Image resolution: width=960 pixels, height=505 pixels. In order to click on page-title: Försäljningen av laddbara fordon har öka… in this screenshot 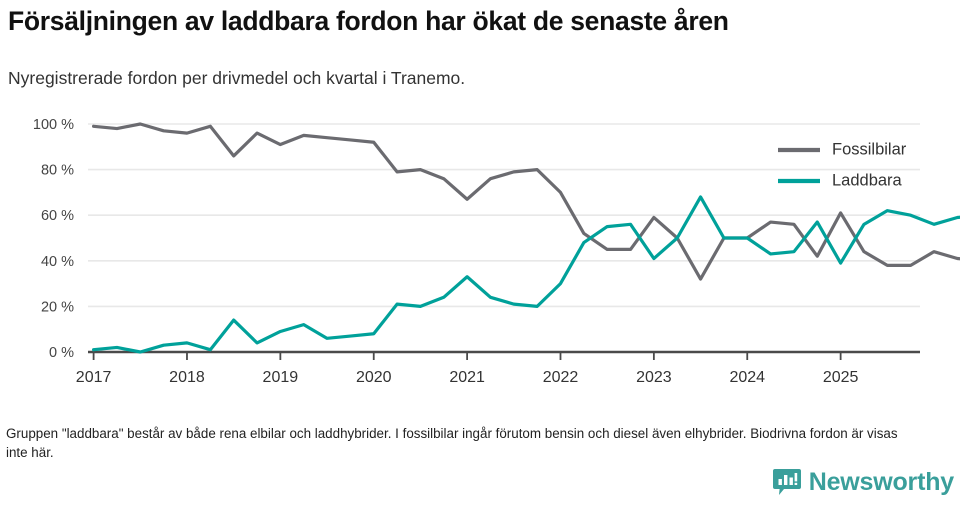, I will do `click(368, 21)`.